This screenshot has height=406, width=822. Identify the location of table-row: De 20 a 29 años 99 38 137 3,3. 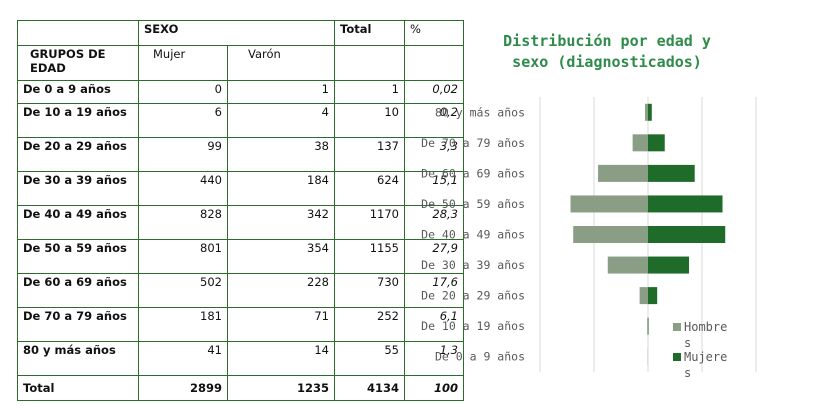
(240, 154).